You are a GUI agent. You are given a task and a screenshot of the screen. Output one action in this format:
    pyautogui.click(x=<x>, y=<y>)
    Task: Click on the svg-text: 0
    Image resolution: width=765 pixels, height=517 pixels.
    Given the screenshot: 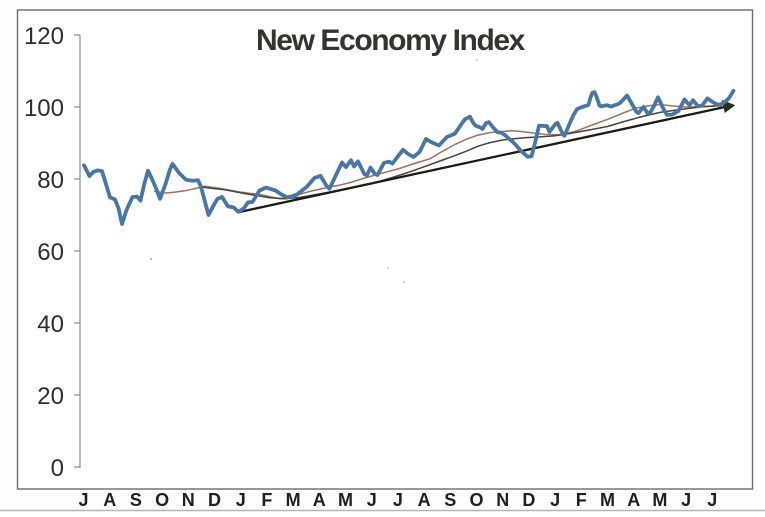 What is the action you would take?
    pyautogui.click(x=57, y=468)
    